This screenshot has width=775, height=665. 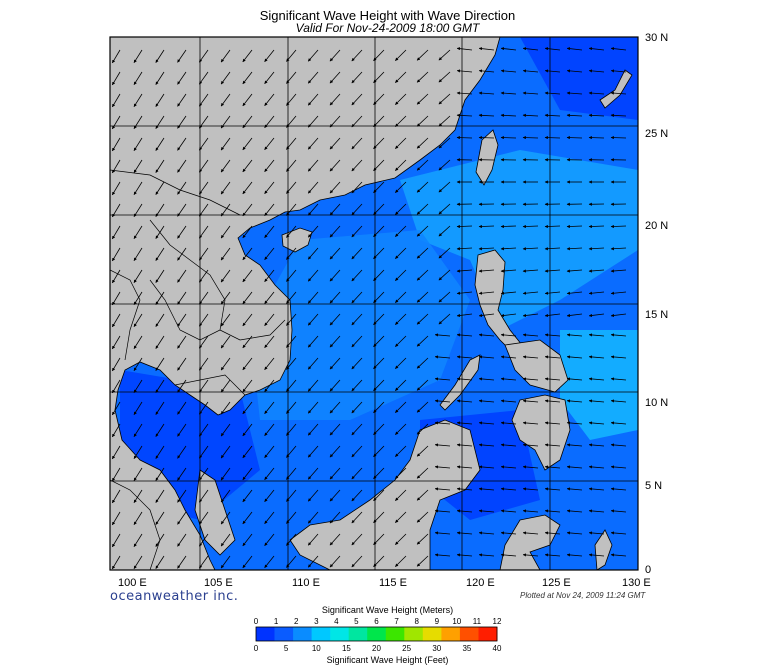 What do you see at coordinates (656, 403) in the screenshot?
I see `lat-label: 10 N` at bounding box center [656, 403].